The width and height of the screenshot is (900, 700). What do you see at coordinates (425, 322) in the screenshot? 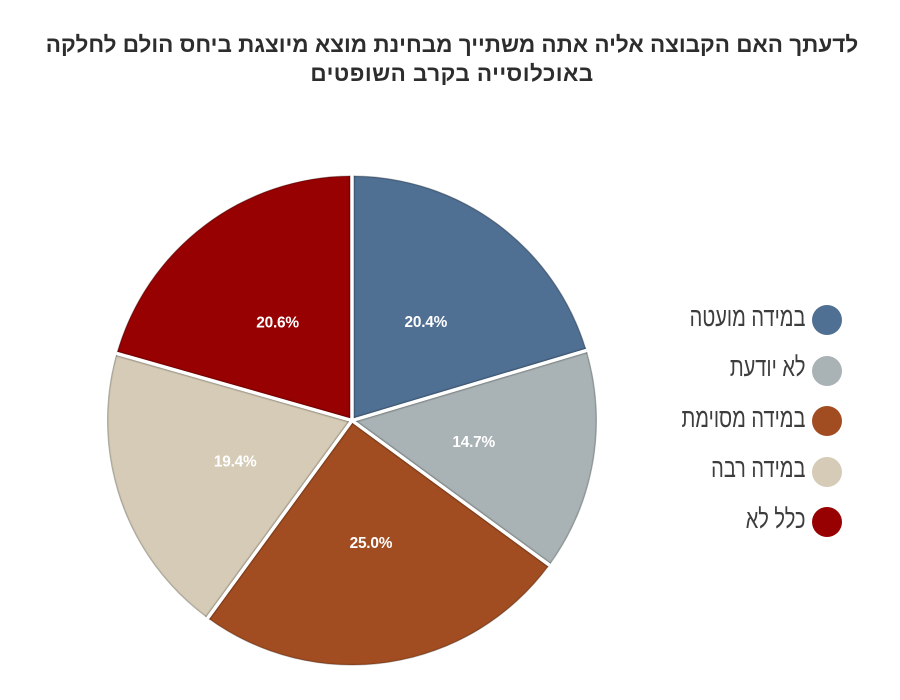
I see `svg-text: 20.4%` at bounding box center [425, 322].